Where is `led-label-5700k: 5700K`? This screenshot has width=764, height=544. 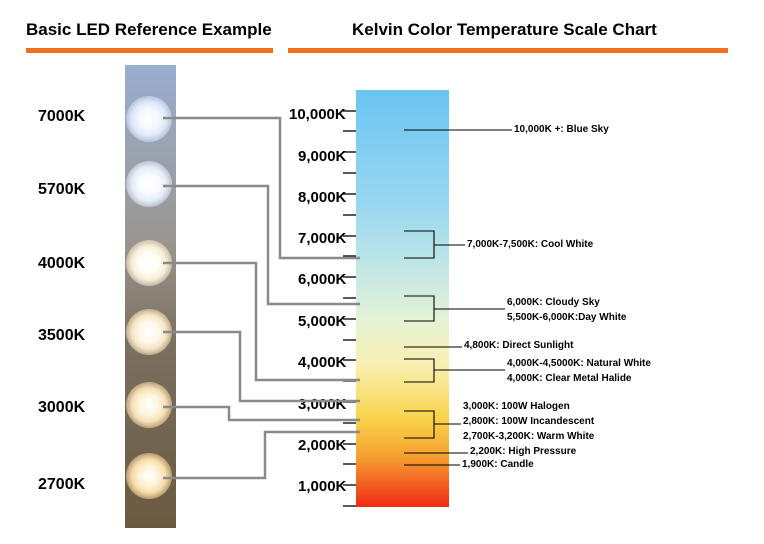
led-label-5700k: 5700K is located at coordinates (62, 189).